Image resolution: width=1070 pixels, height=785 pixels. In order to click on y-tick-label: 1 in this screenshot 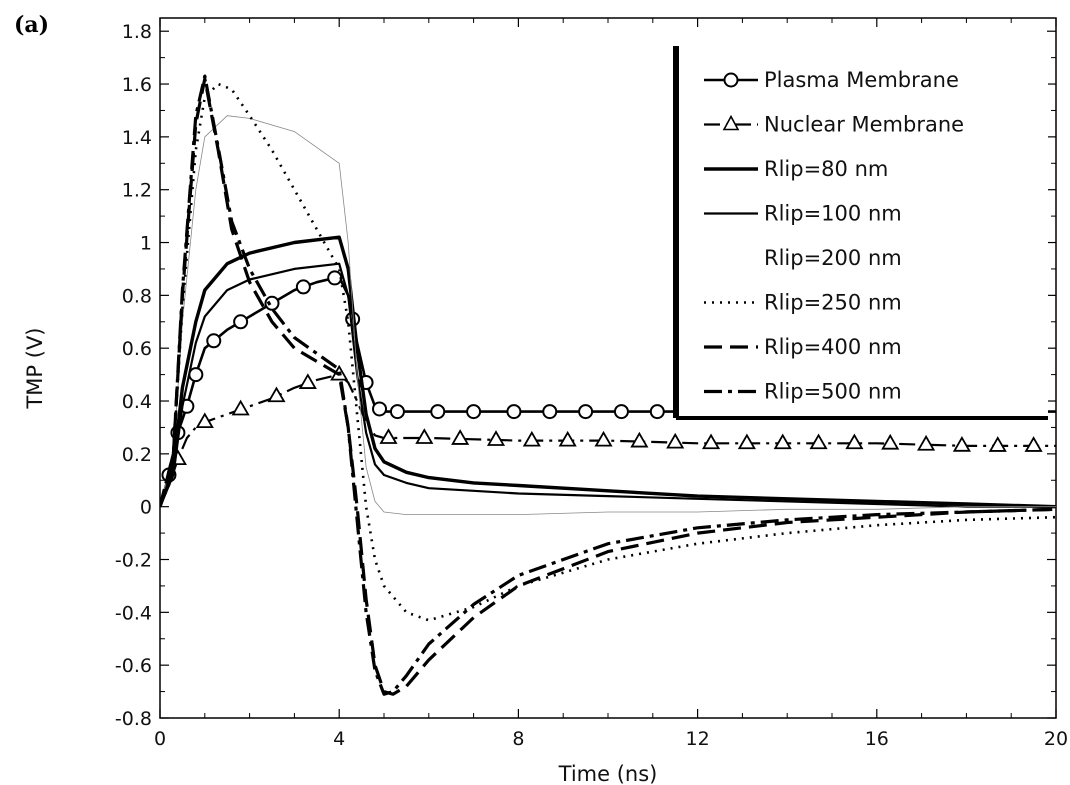, I will do `click(146, 244)`.